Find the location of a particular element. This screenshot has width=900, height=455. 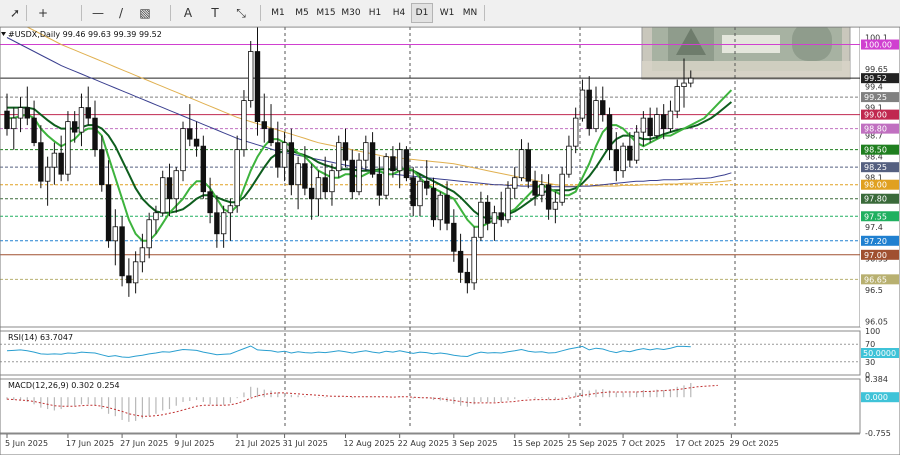

text-label-icon: T is located at coordinates (215, 13).